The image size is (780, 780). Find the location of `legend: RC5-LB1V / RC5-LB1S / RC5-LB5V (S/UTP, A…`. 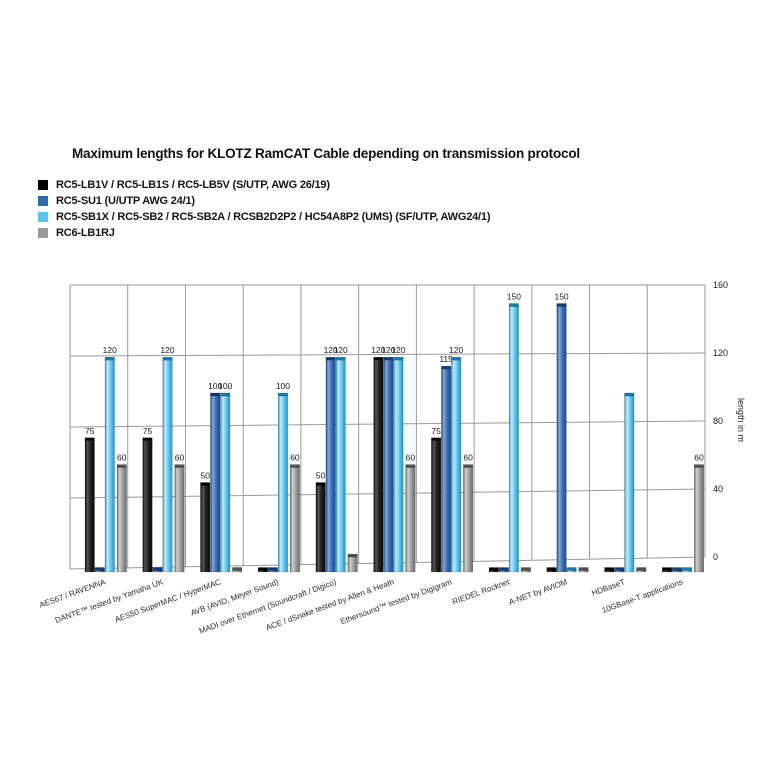

legend: RC5-LB1V / RC5-LB1S / RC5-LB5V (S/UTP, A… is located at coordinates (264, 209).